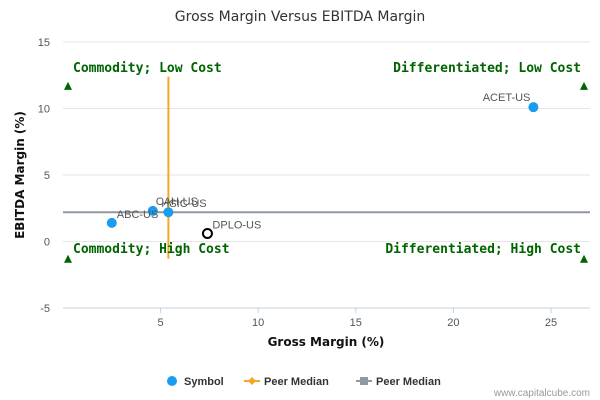  What do you see at coordinates (507, 98) in the screenshot?
I see `point-label-acet-us: ACET-US` at bounding box center [507, 98].